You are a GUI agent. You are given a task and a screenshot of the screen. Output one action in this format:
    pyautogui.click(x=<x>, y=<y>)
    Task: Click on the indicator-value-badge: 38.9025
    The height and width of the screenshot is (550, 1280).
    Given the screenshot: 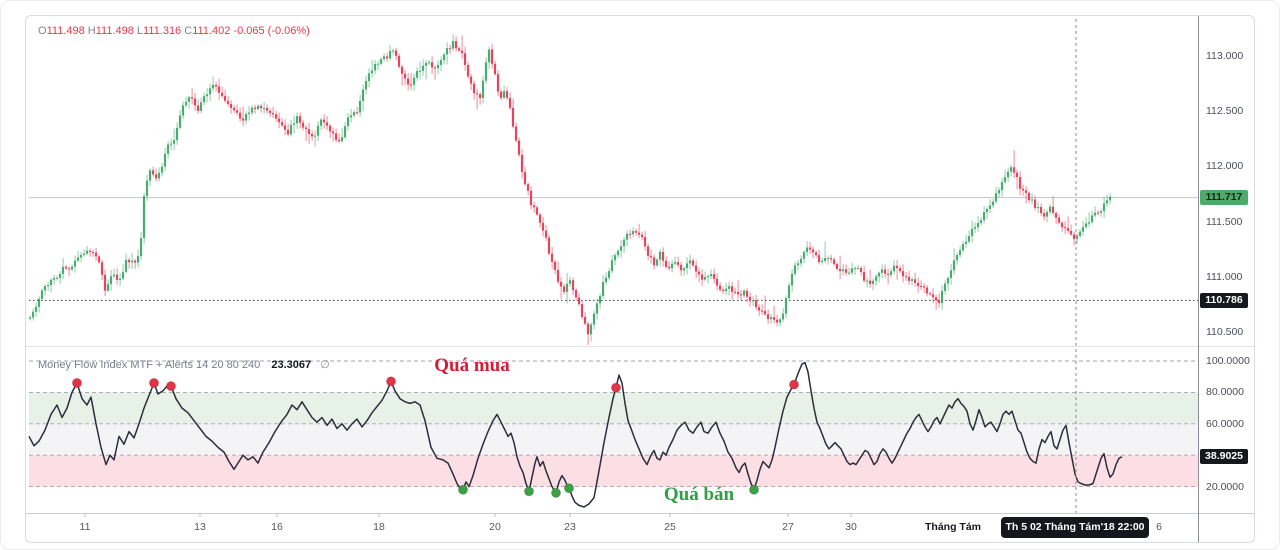 What is the action you would take?
    pyautogui.click(x=1224, y=457)
    